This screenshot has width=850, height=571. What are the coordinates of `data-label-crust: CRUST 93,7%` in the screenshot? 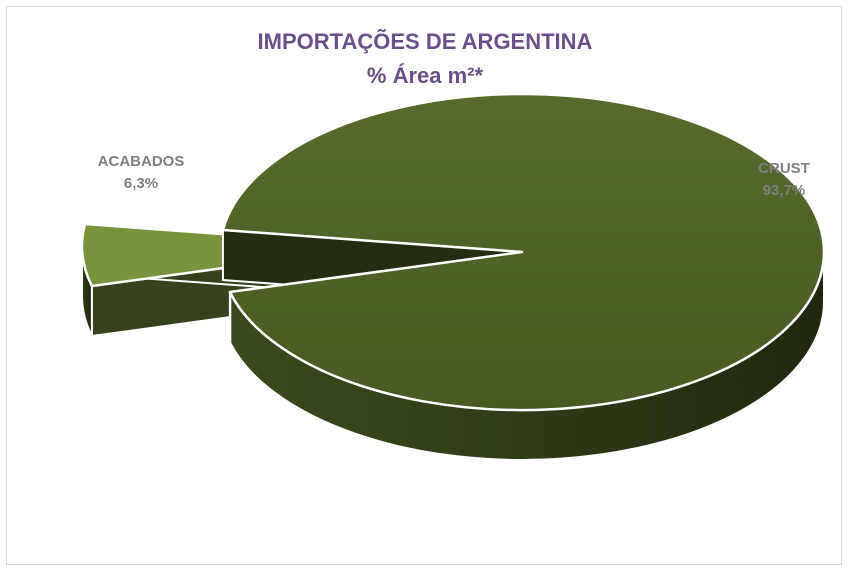 It's located at (784, 180).